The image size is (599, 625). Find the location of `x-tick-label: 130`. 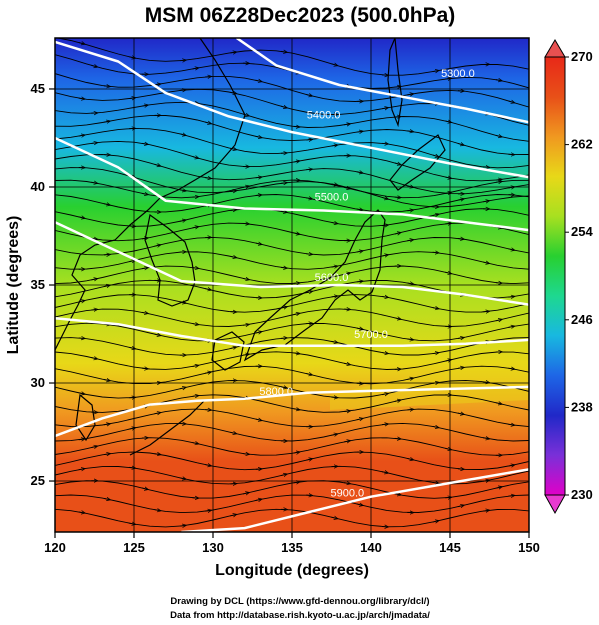

x-tick-label: 130 is located at coordinates (213, 547).